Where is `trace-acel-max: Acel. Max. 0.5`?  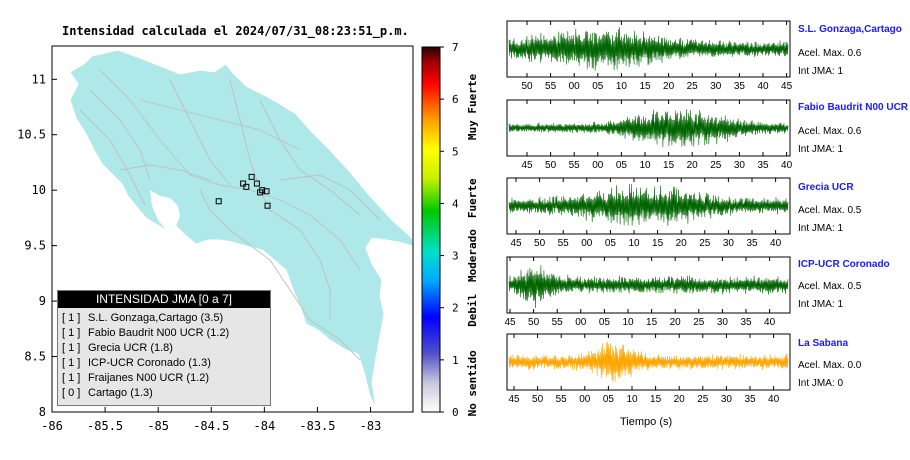 trace-acel-max: Acel. Max. 0.5 is located at coordinates (830, 210).